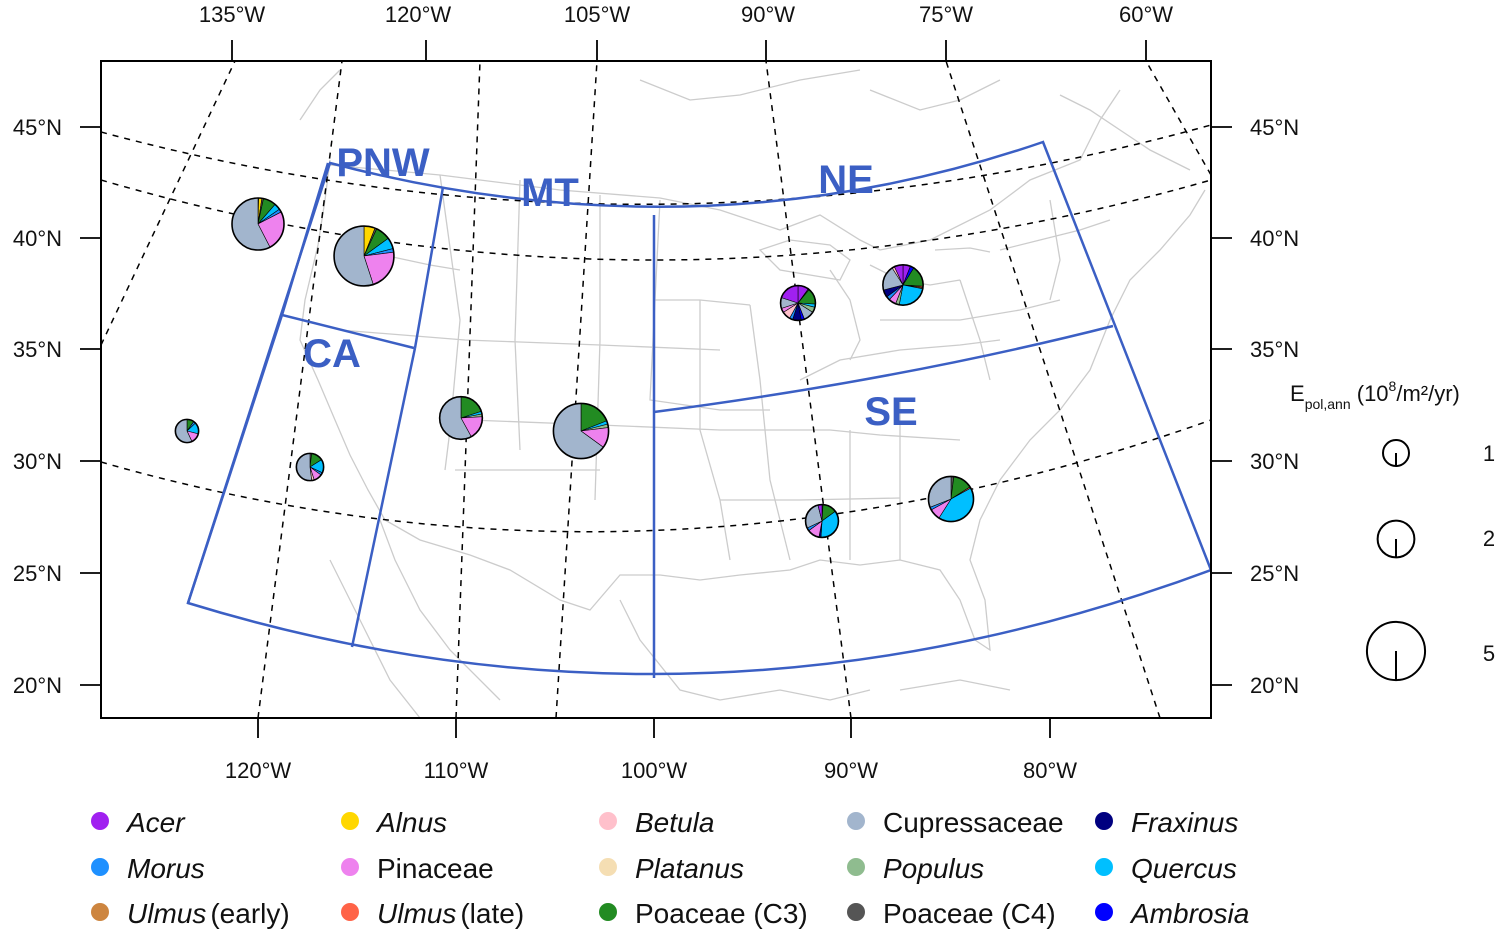  Describe the element at coordinates (1184, 868) in the screenshot. I see `legend-label-quercus: Quercus` at that location.